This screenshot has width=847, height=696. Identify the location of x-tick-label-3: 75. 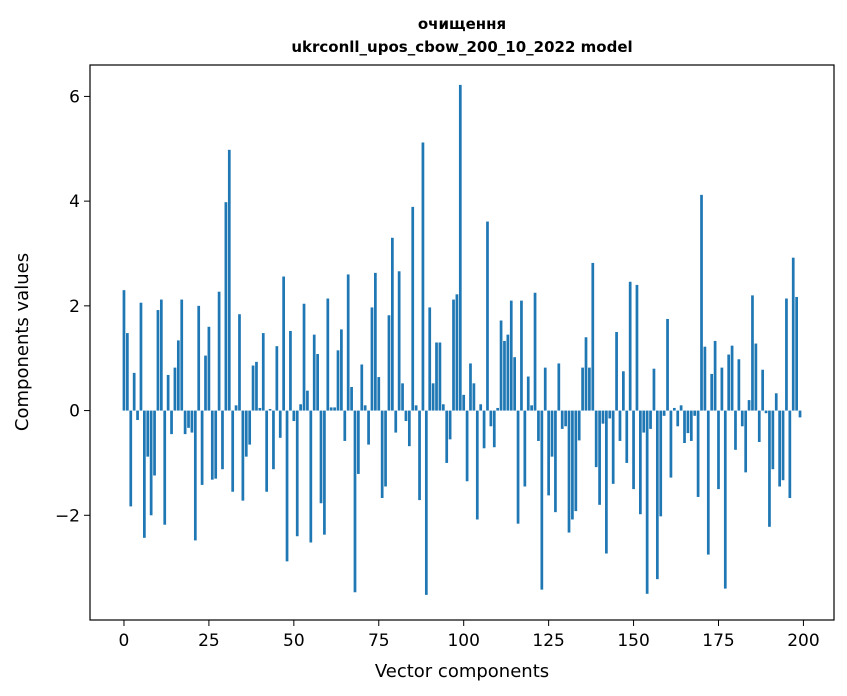
(379, 641).